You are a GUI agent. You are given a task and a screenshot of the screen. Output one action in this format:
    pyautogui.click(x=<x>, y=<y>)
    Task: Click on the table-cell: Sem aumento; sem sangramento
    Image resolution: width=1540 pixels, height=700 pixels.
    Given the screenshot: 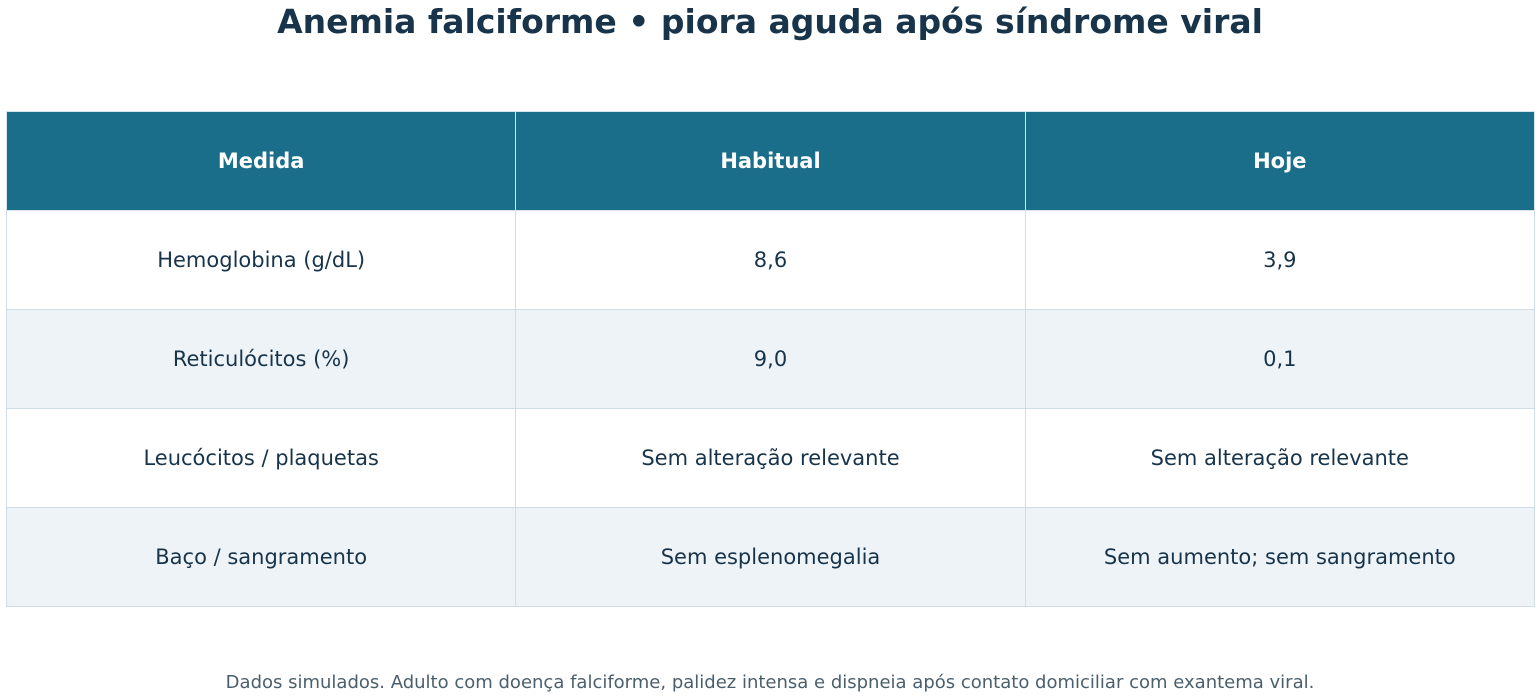 What is the action you would take?
    pyautogui.click(x=1280, y=557)
    